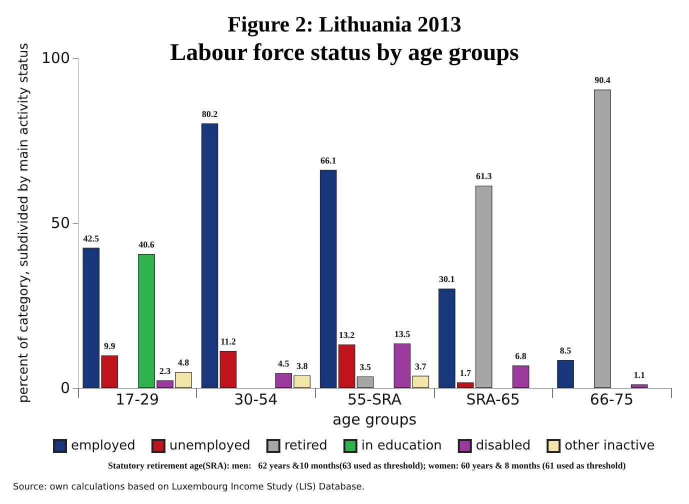 Image resolution: width=689 pixels, height=504 pixels. I want to click on data-label: 66.1, so click(328, 160).